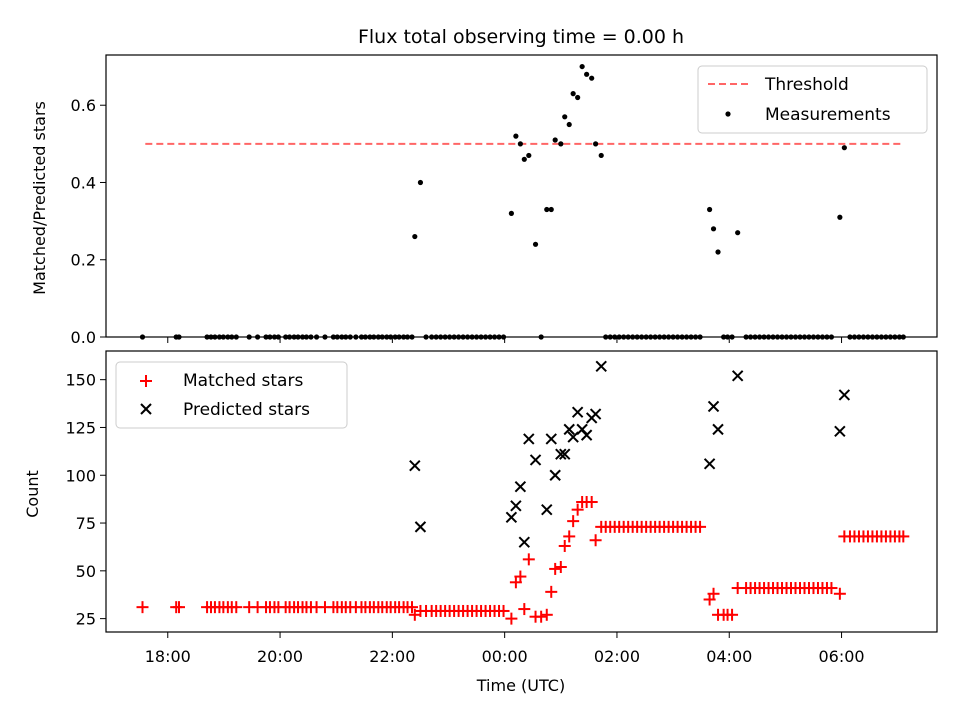 The height and width of the screenshot is (720, 960). What do you see at coordinates (83, 337) in the screenshot?
I see `top-y-tick-label: 0.0` at bounding box center [83, 337].